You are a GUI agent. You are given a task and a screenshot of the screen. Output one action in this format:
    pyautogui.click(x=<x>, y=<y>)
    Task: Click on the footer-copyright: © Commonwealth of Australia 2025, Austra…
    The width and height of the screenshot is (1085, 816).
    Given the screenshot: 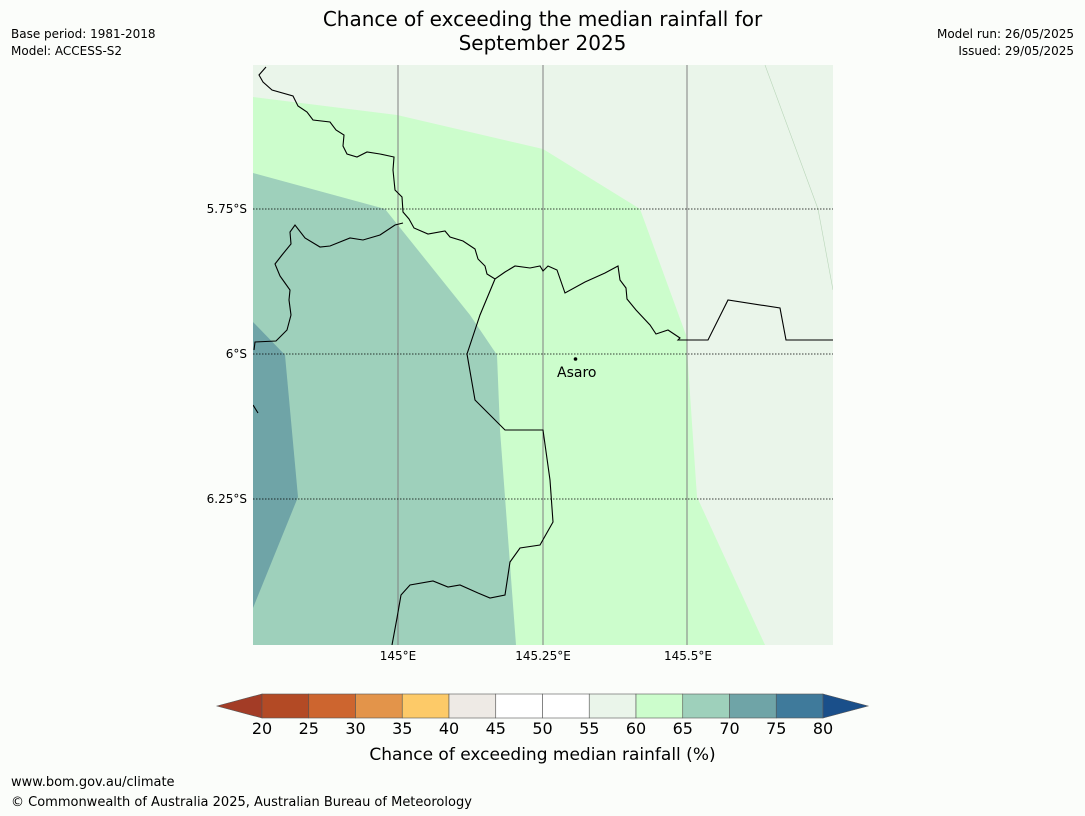 What is the action you would take?
    pyautogui.click(x=241, y=802)
    